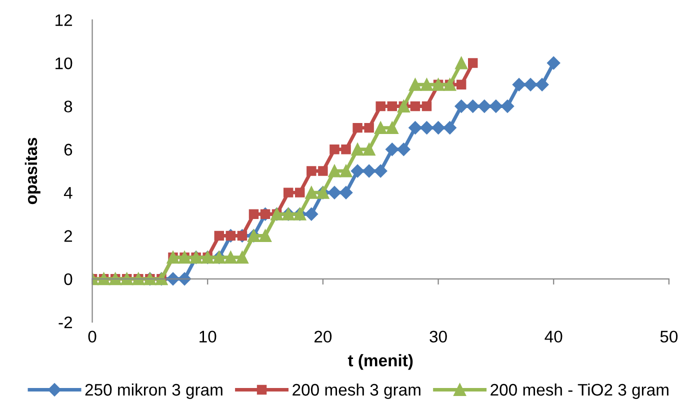 This screenshot has width=699, height=414. Describe the element at coordinates (438, 336) in the screenshot. I see `x-tick-label: 30` at that location.